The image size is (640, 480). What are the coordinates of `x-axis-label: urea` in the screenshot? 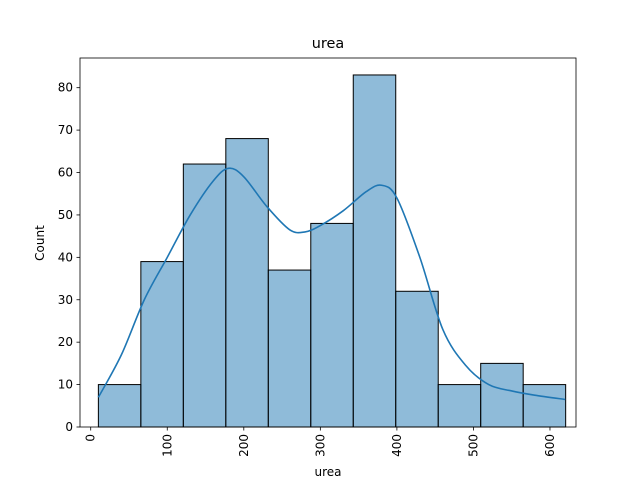 It's located at (327, 472).